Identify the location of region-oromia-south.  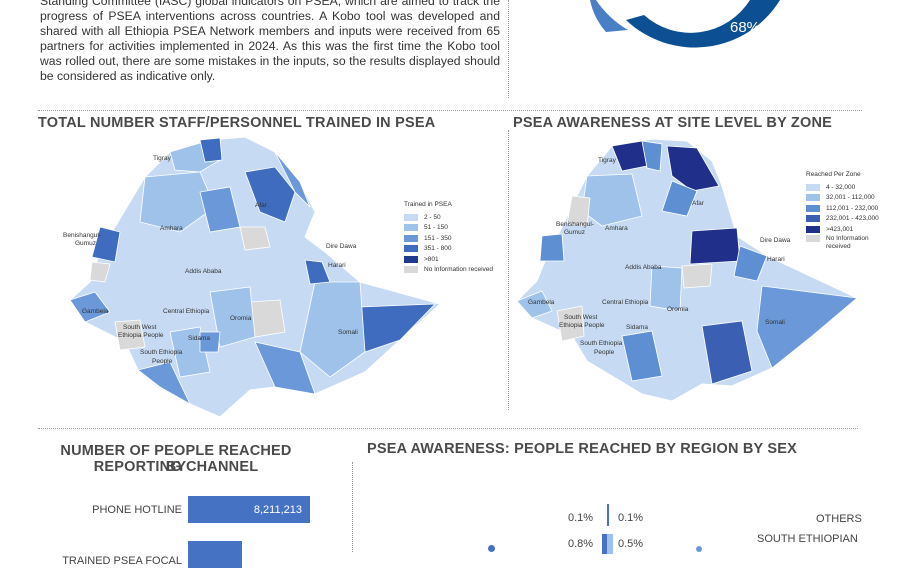
(285, 368).